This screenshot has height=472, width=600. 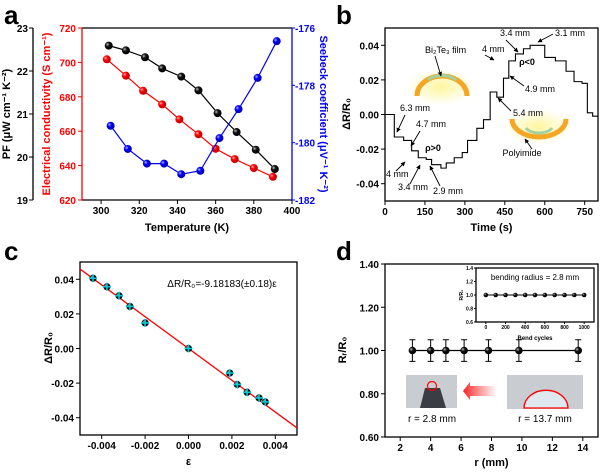 I want to click on annotation-label: 3.1 mm, so click(x=570, y=33).